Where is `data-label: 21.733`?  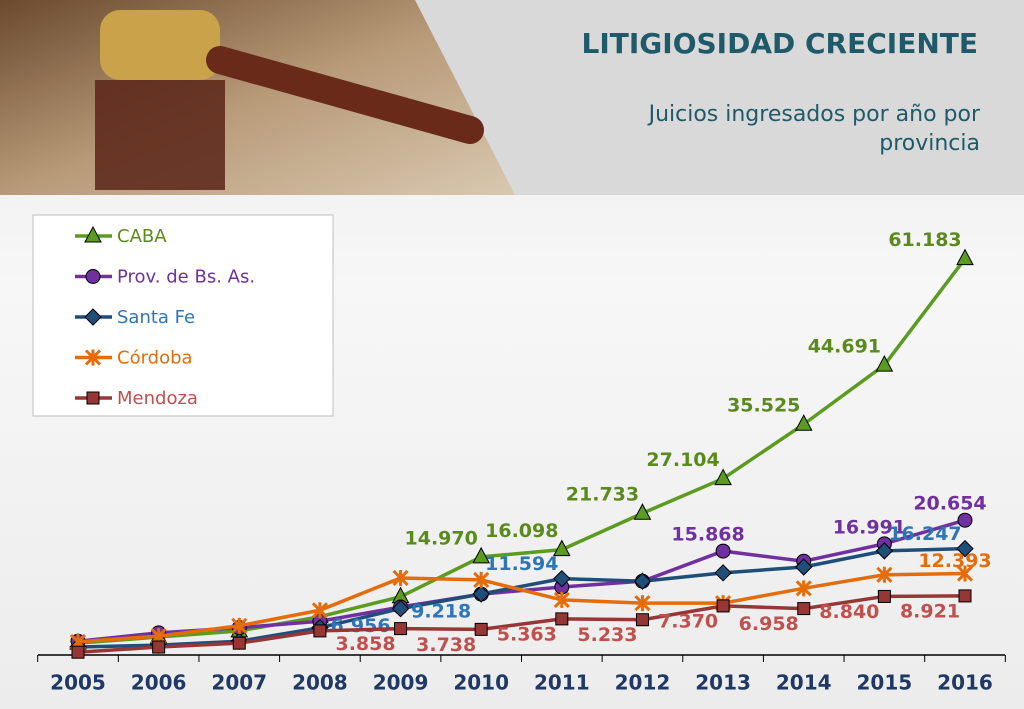 data-label: 21.733 is located at coordinates (602, 495).